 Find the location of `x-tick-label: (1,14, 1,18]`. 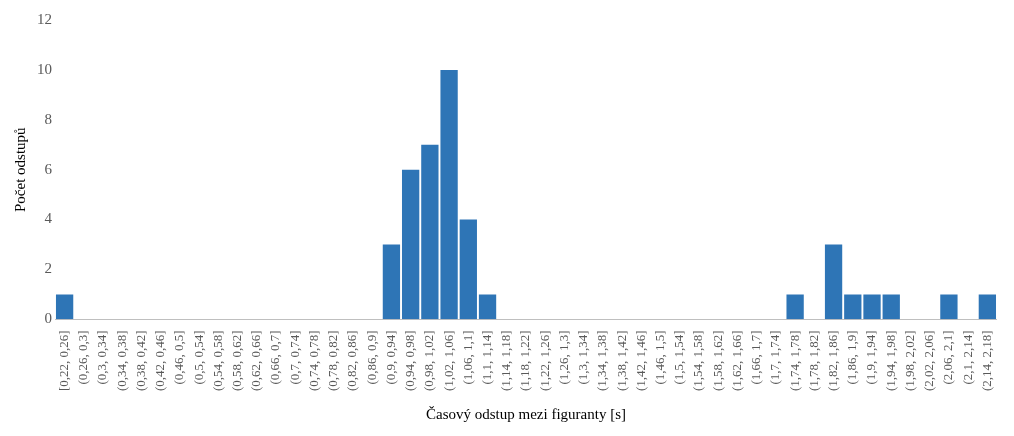

x-tick-label: (1,14, 1,18] is located at coordinates (506, 361).